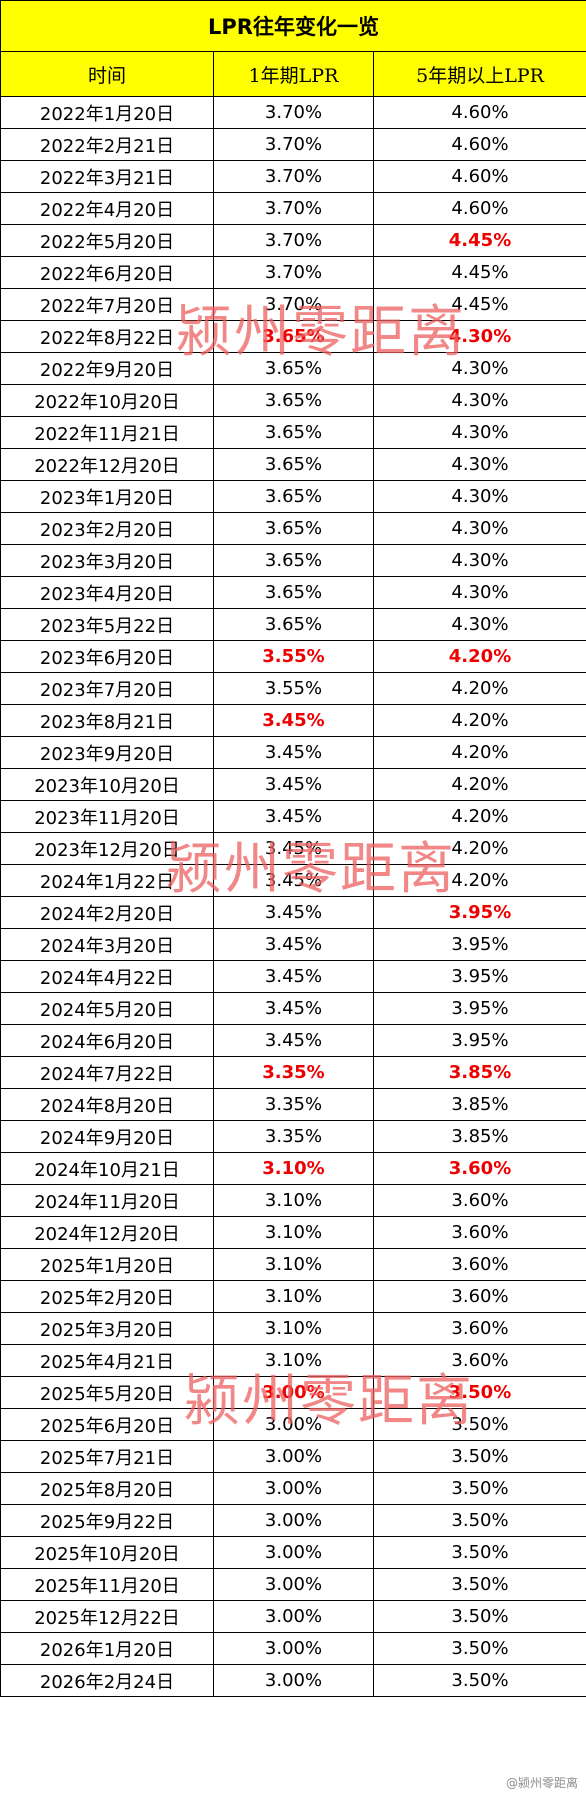  I want to click on date-cell: 2023年12月20日, so click(107, 848).